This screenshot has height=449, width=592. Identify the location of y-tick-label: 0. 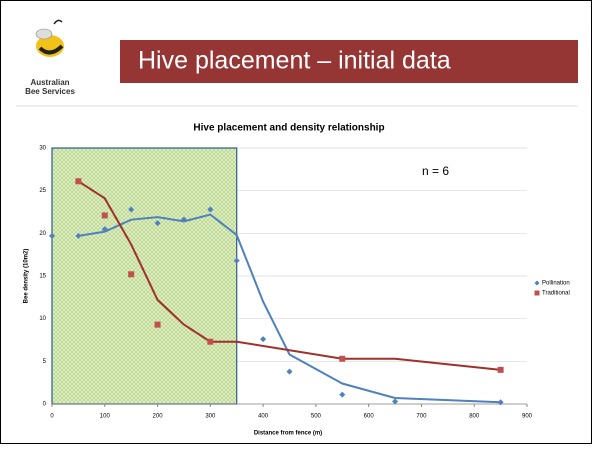
(45, 405).